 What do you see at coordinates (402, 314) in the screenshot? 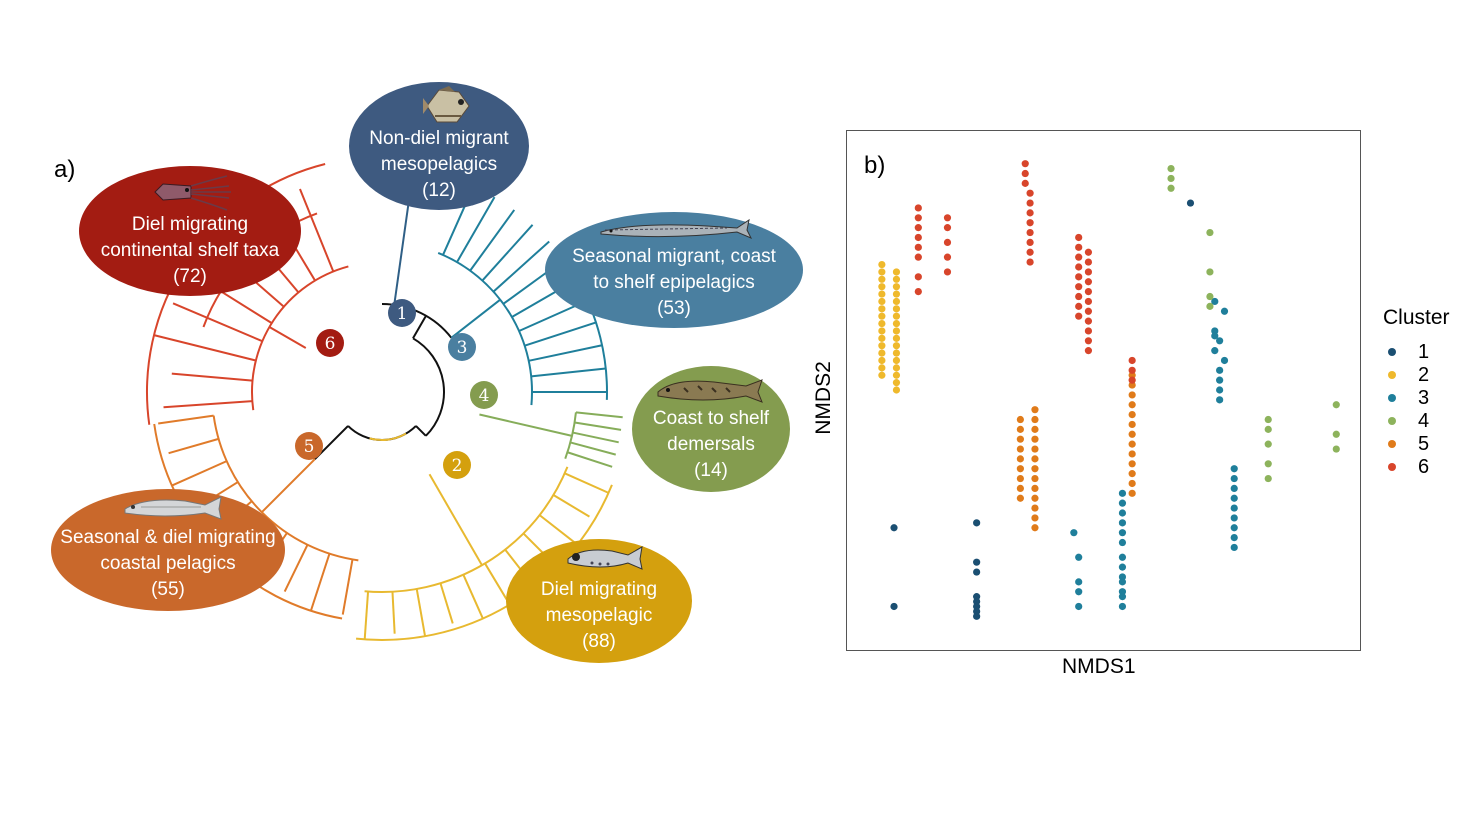
I see `node-1-label: 1` at bounding box center [402, 314].